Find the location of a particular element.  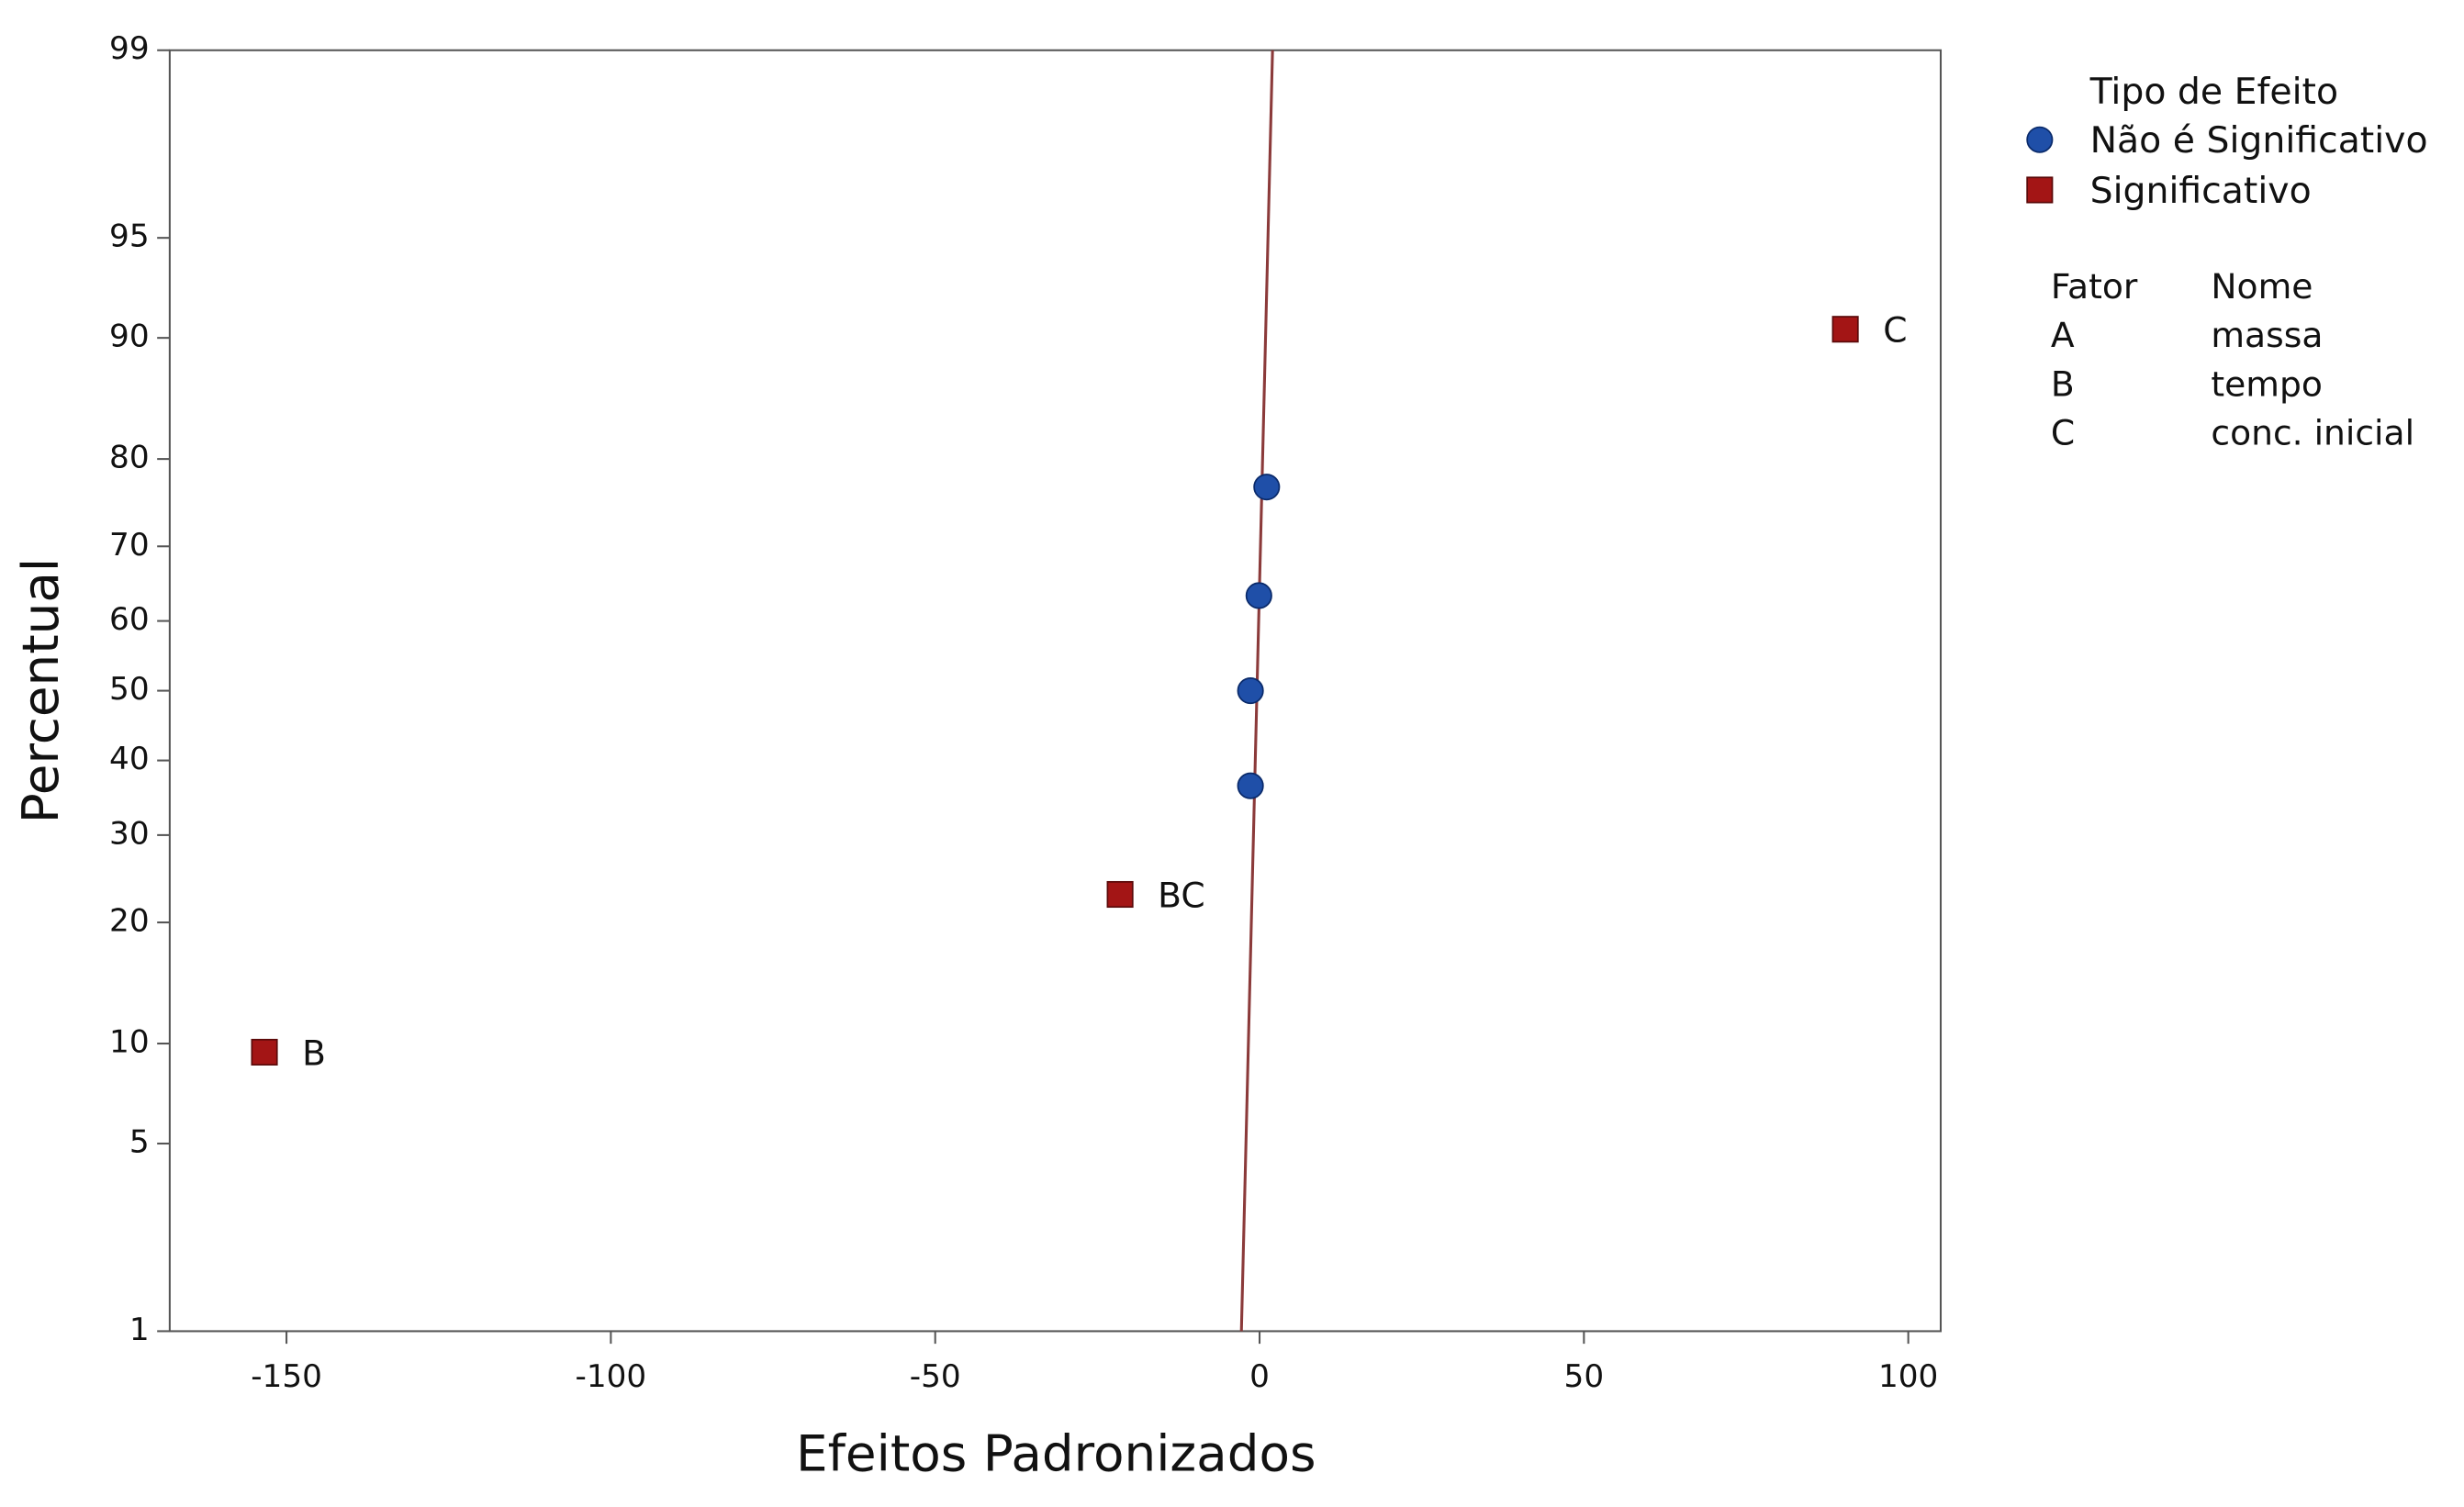

y-tick-label: 60 is located at coordinates (129, 619).